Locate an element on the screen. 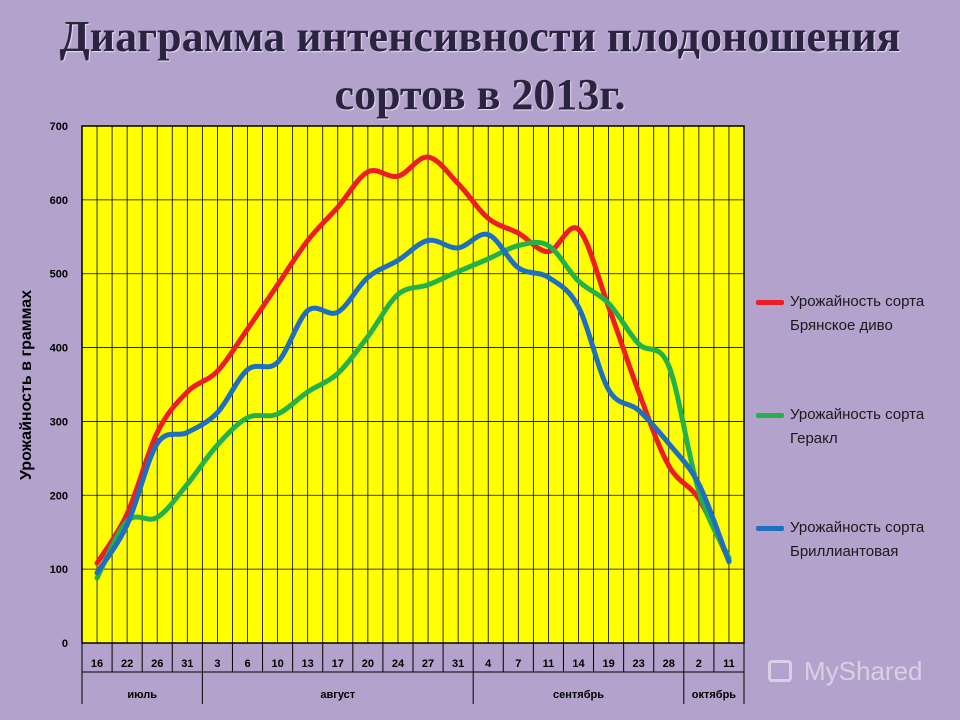  x-tick-label: 20 is located at coordinates (368, 664).